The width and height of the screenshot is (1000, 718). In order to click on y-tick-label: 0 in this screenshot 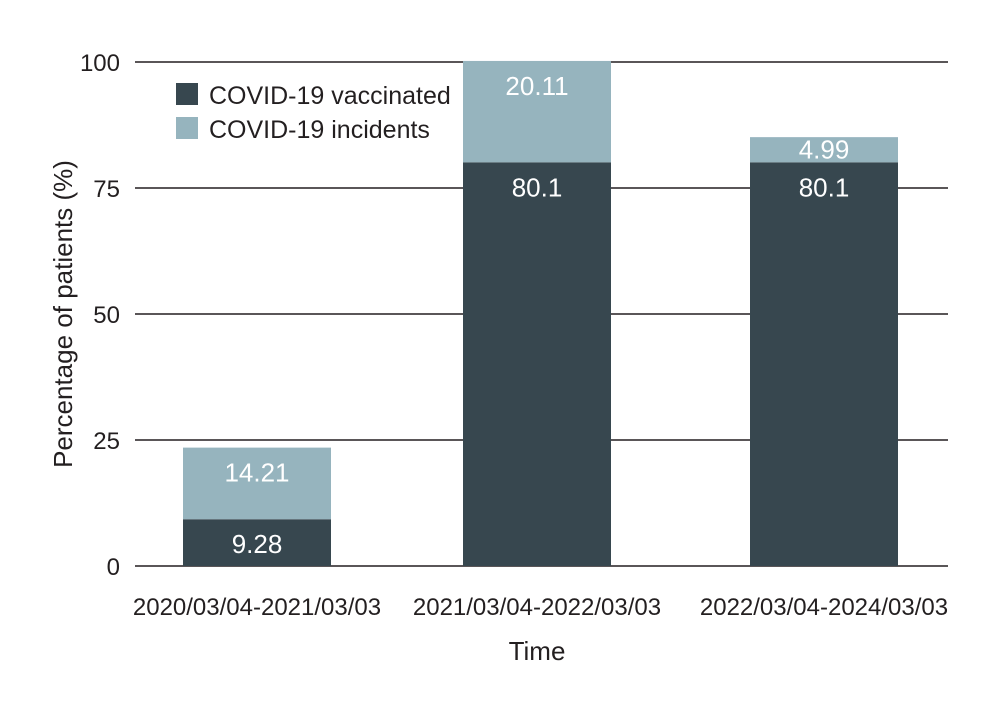, I will do `click(113, 567)`.